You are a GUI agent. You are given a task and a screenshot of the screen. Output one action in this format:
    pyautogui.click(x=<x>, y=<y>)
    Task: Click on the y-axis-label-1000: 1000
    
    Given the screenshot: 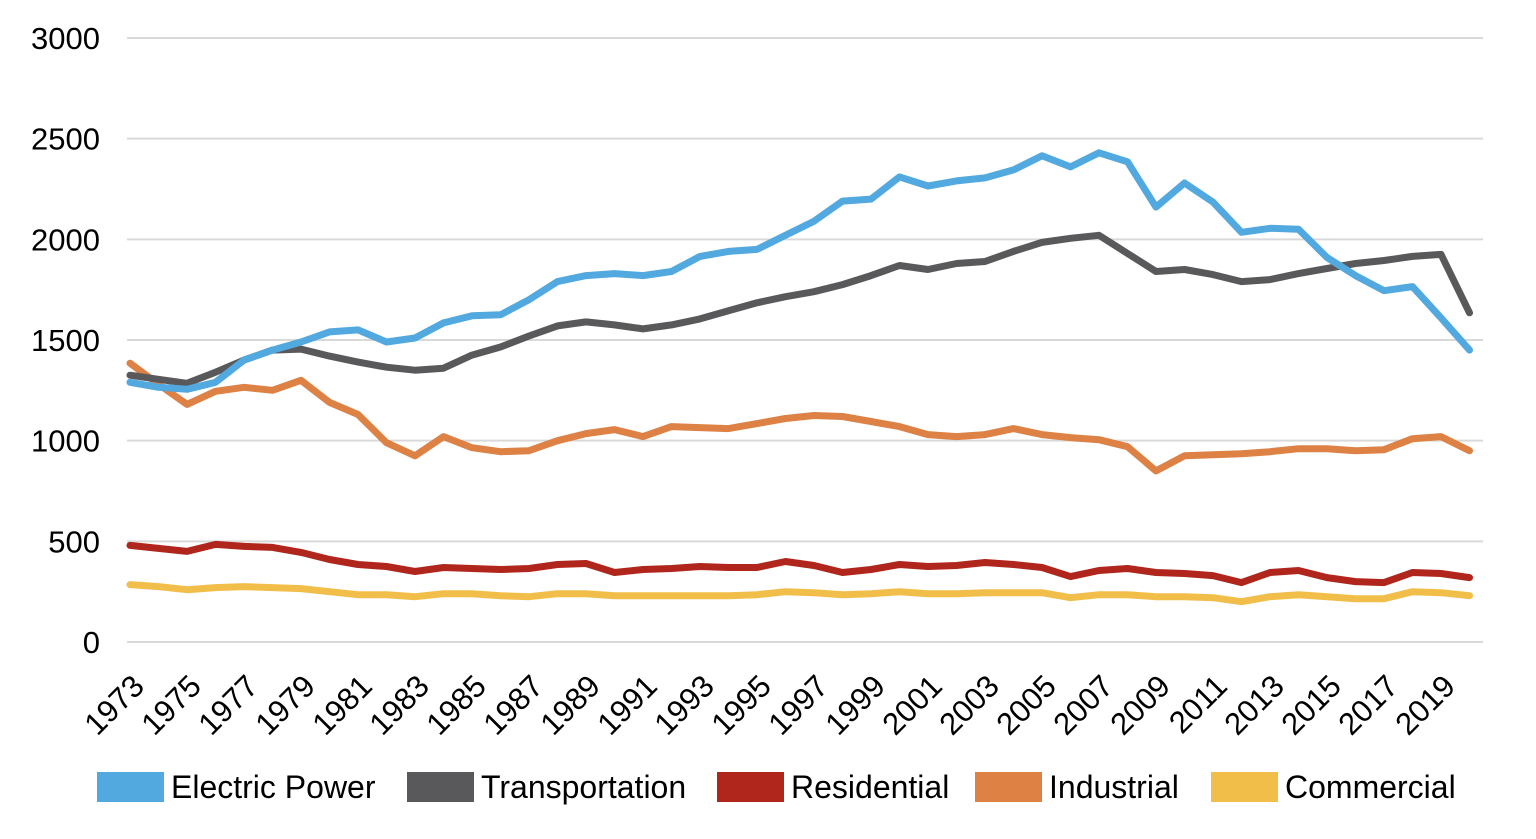 What is the action you would take?
    pyautogui.click(x=65, y=441)
    